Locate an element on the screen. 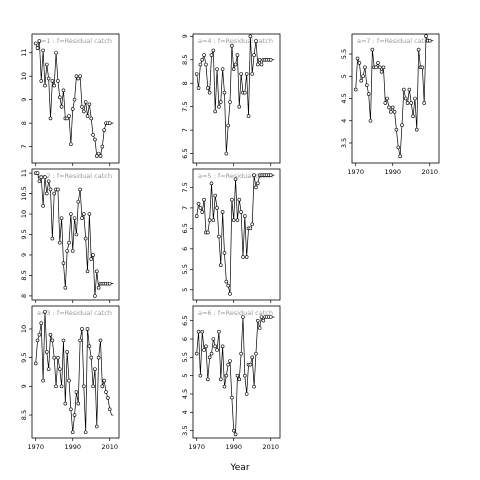  x-tick-label: 1990 is located at coordinates (392, 172).